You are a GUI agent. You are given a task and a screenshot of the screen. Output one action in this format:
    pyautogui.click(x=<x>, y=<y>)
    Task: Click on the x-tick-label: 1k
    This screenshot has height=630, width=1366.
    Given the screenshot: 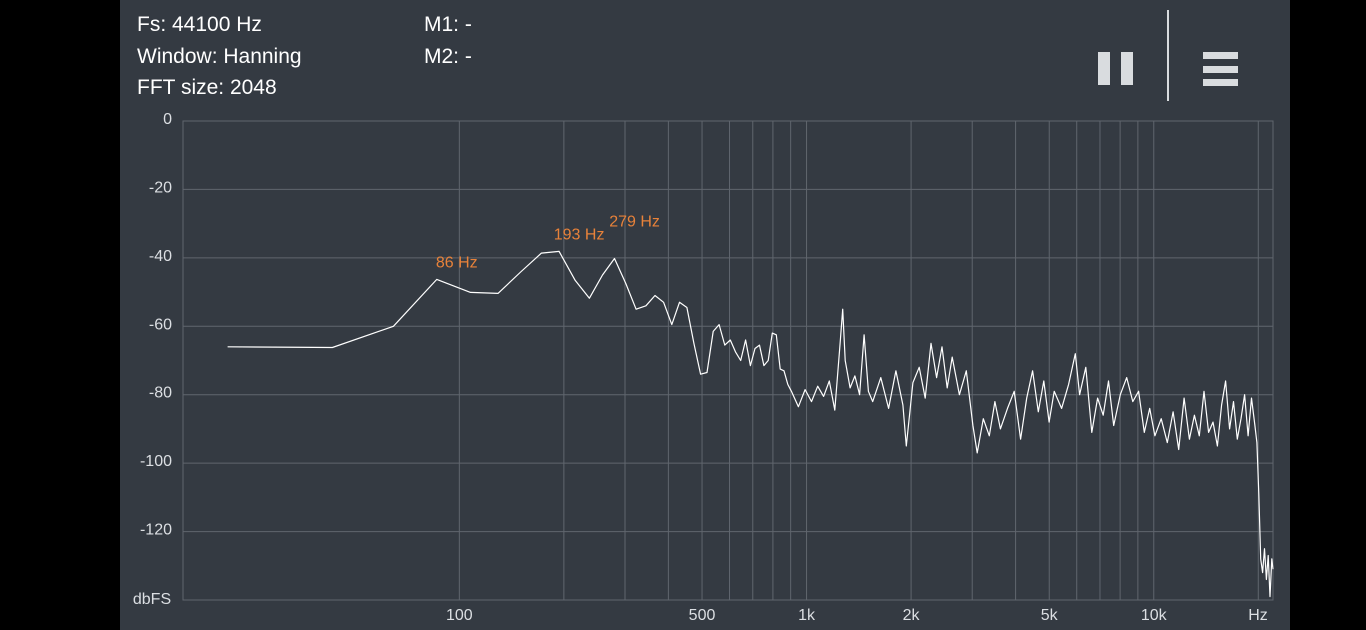 What is the action you would take?
    pyautogui.click(x=807, y=615)
    